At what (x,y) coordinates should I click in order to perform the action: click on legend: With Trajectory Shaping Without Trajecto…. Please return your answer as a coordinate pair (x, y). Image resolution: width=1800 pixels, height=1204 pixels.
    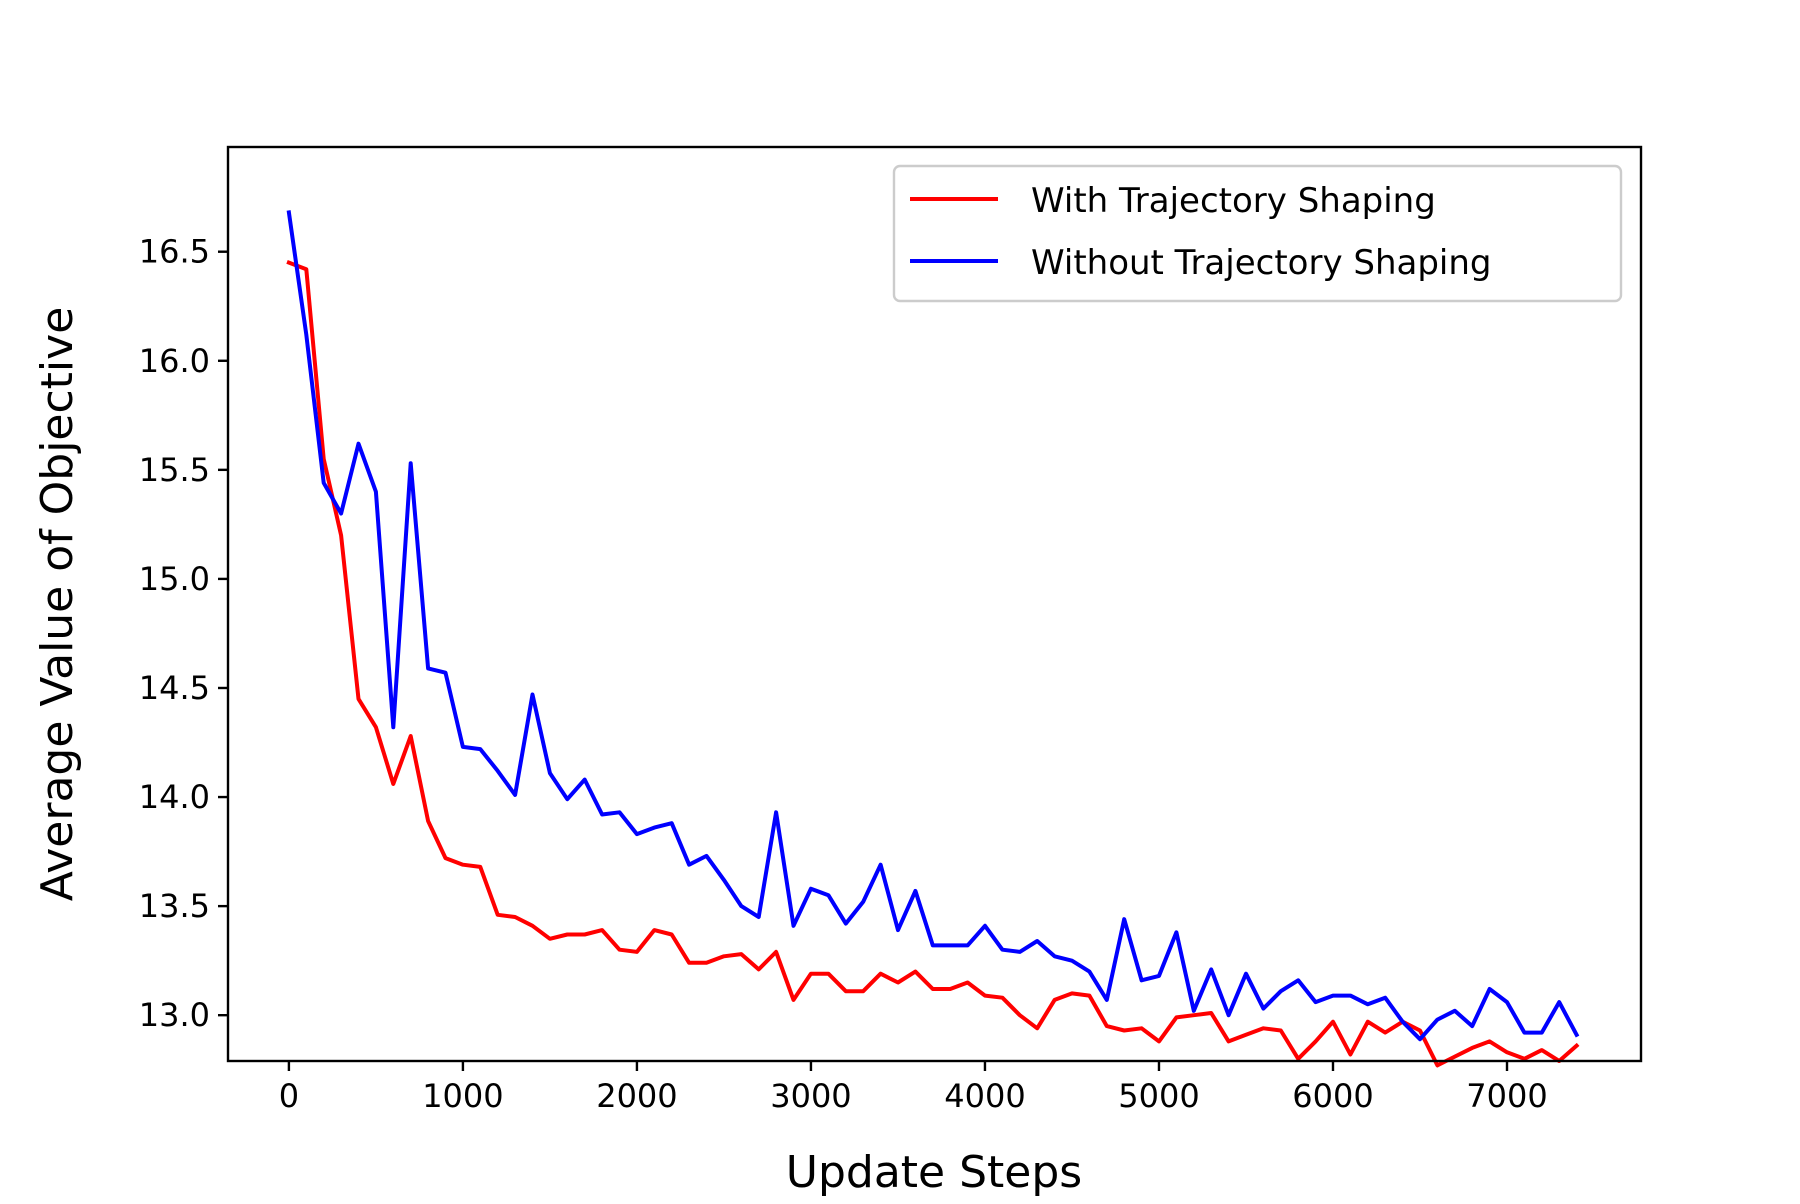
    Looking at the image, I should click on (1257, 233).